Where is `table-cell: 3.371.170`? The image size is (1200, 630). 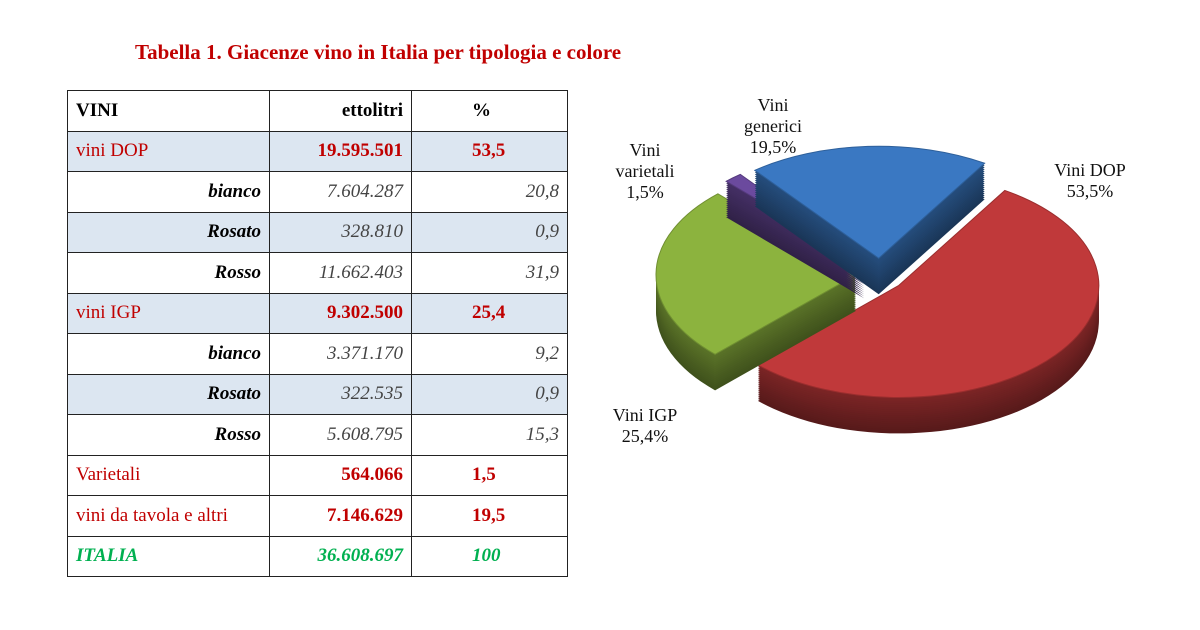
table-cell: 3.371.170 is located at coordinates (340, 354).